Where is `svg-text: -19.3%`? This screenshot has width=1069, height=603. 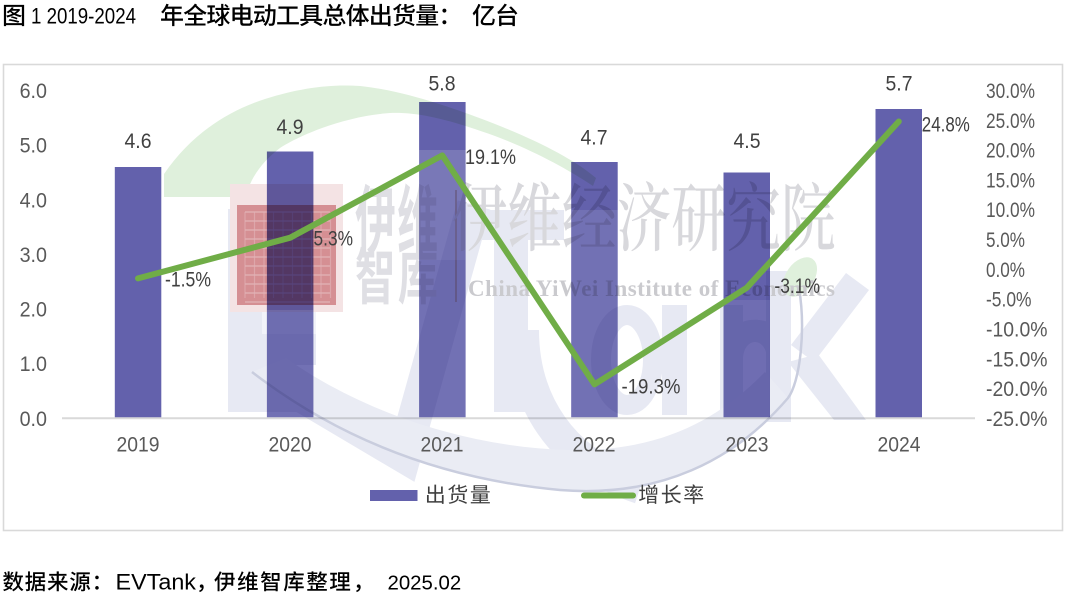 svg-text: -19.3% is located at coordinates (651, 386).